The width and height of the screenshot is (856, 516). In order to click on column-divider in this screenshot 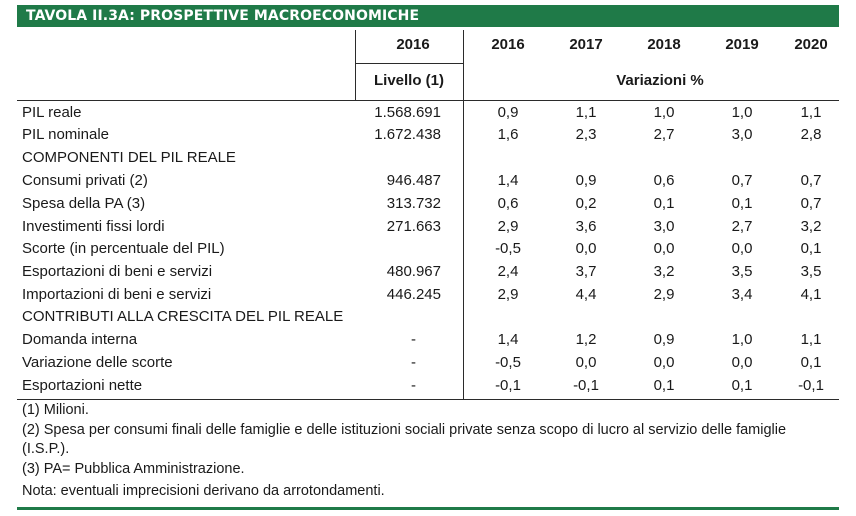, I will do `click(355, 65)`.